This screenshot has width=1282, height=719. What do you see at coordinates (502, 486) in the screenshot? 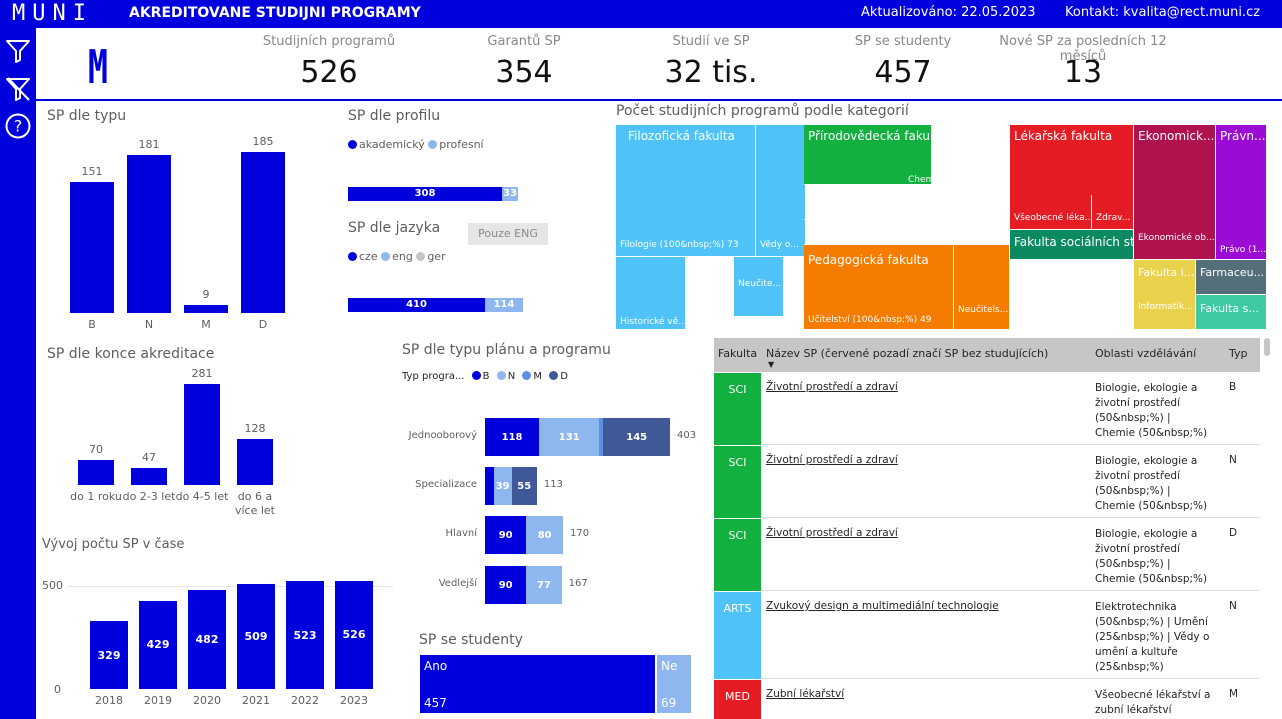
I see `plan-segment-N: 39` at bounding box center [502, 486].